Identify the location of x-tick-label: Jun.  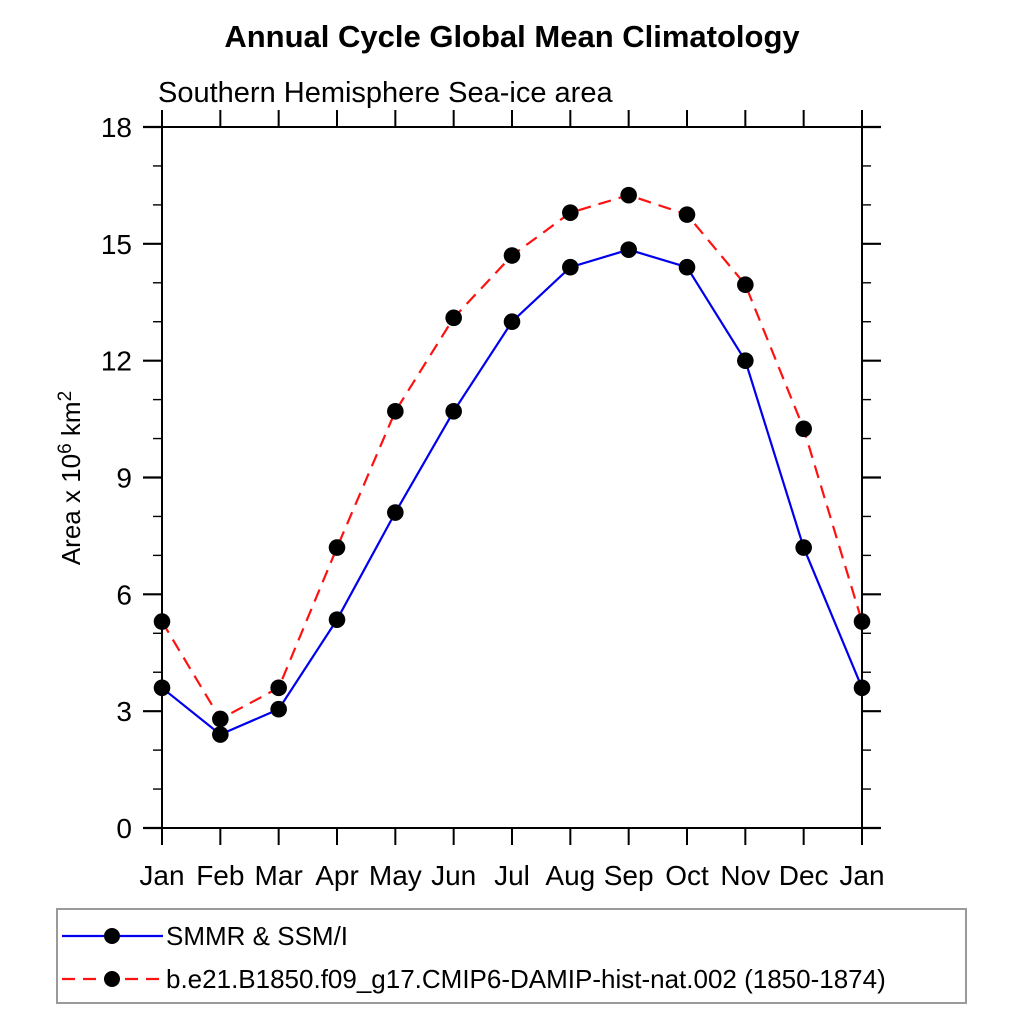
(453, 875).